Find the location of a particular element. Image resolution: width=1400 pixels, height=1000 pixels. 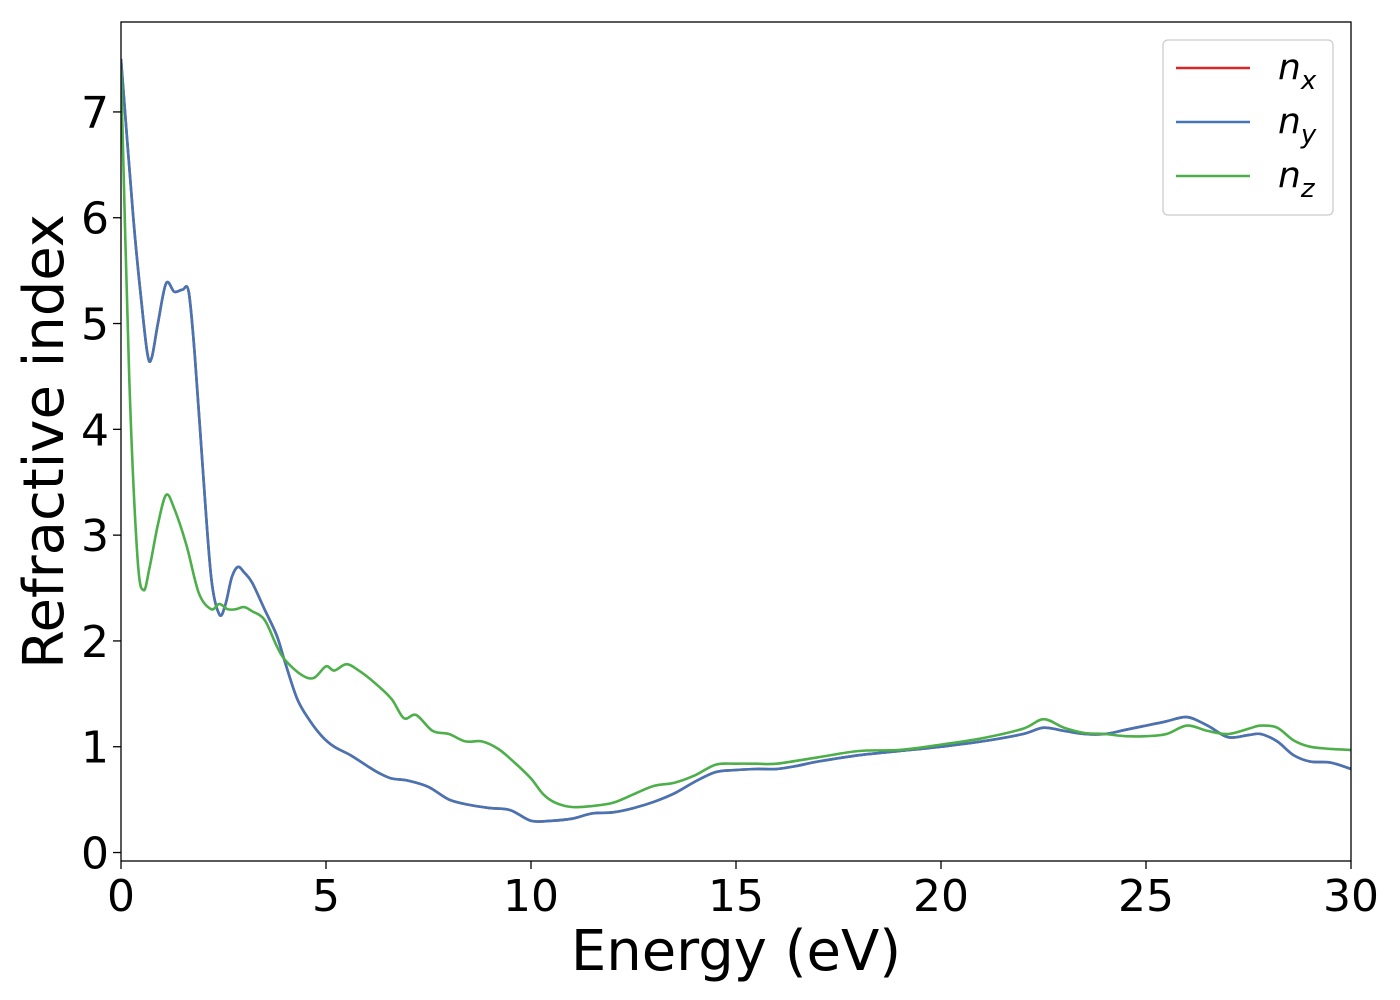

legend-entry-nx: nx is located at coordinates (1246, 71).